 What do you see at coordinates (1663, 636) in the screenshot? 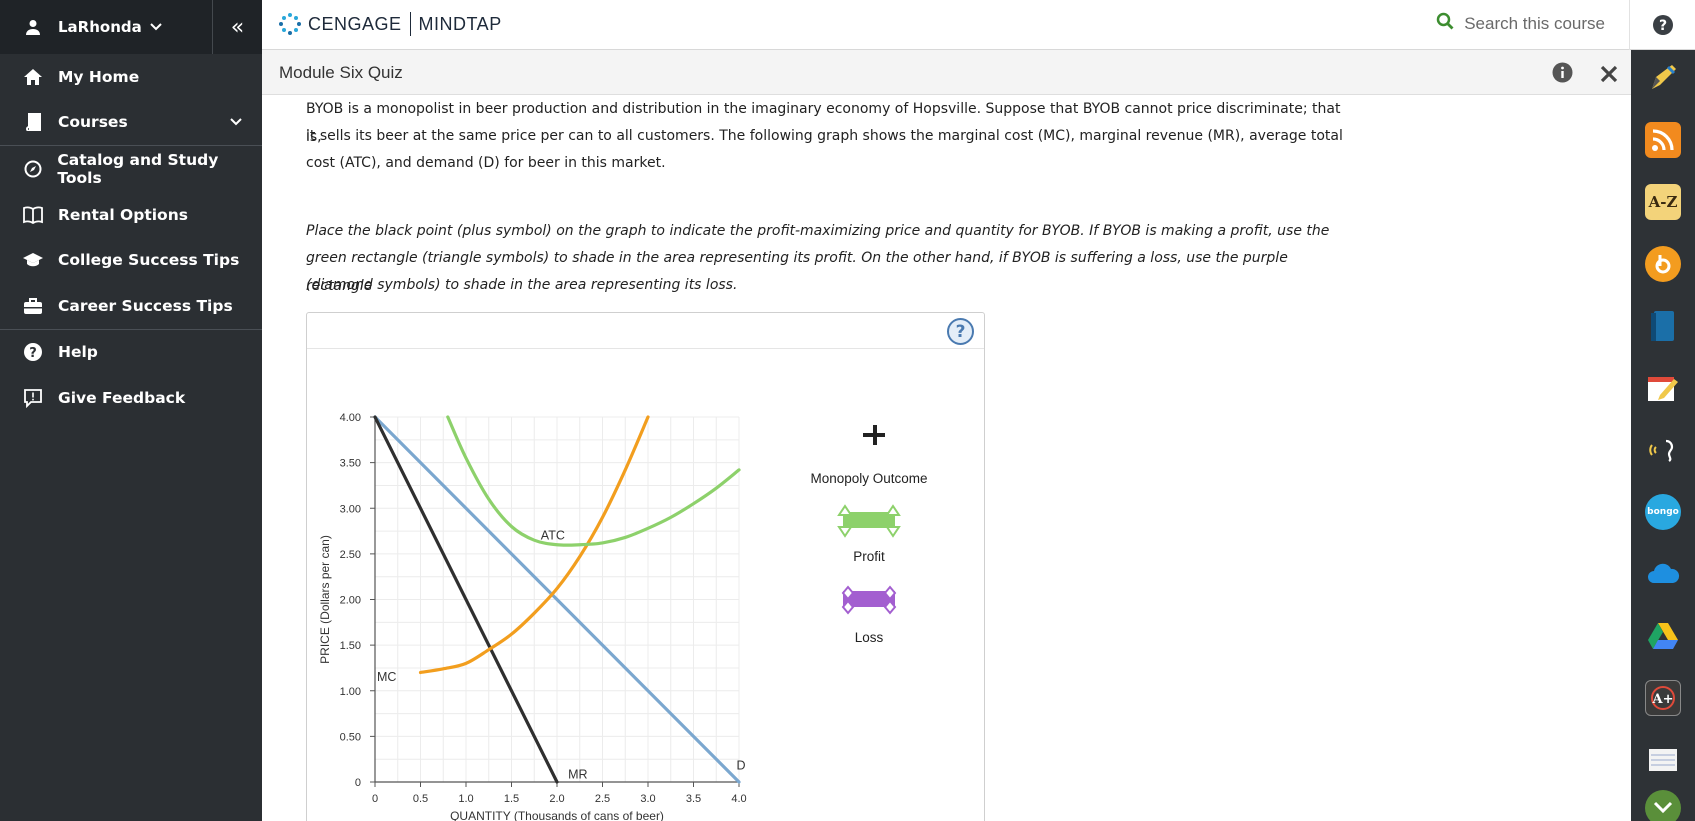
I see `google-drive-icon` at bounding box center [1663, 636].